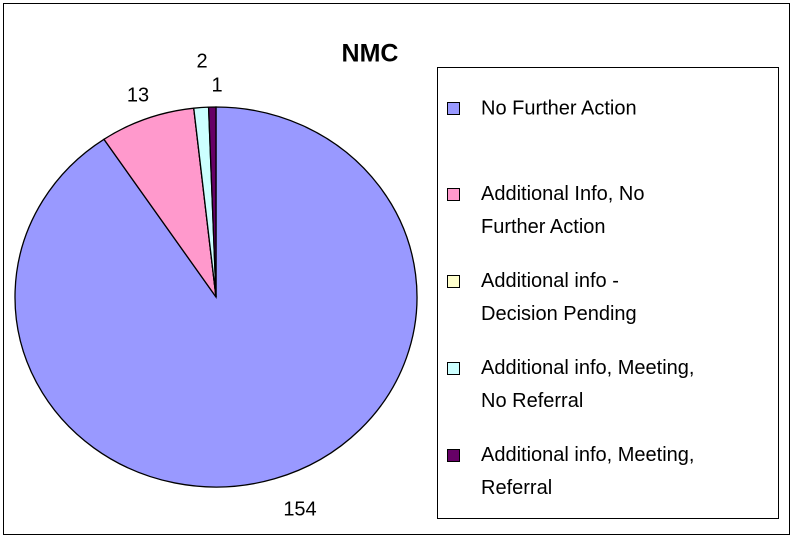  What do you see at coordinates (299, 509) in the screenshot?
I see `data-label: 154` at bounding box center [299, 509].